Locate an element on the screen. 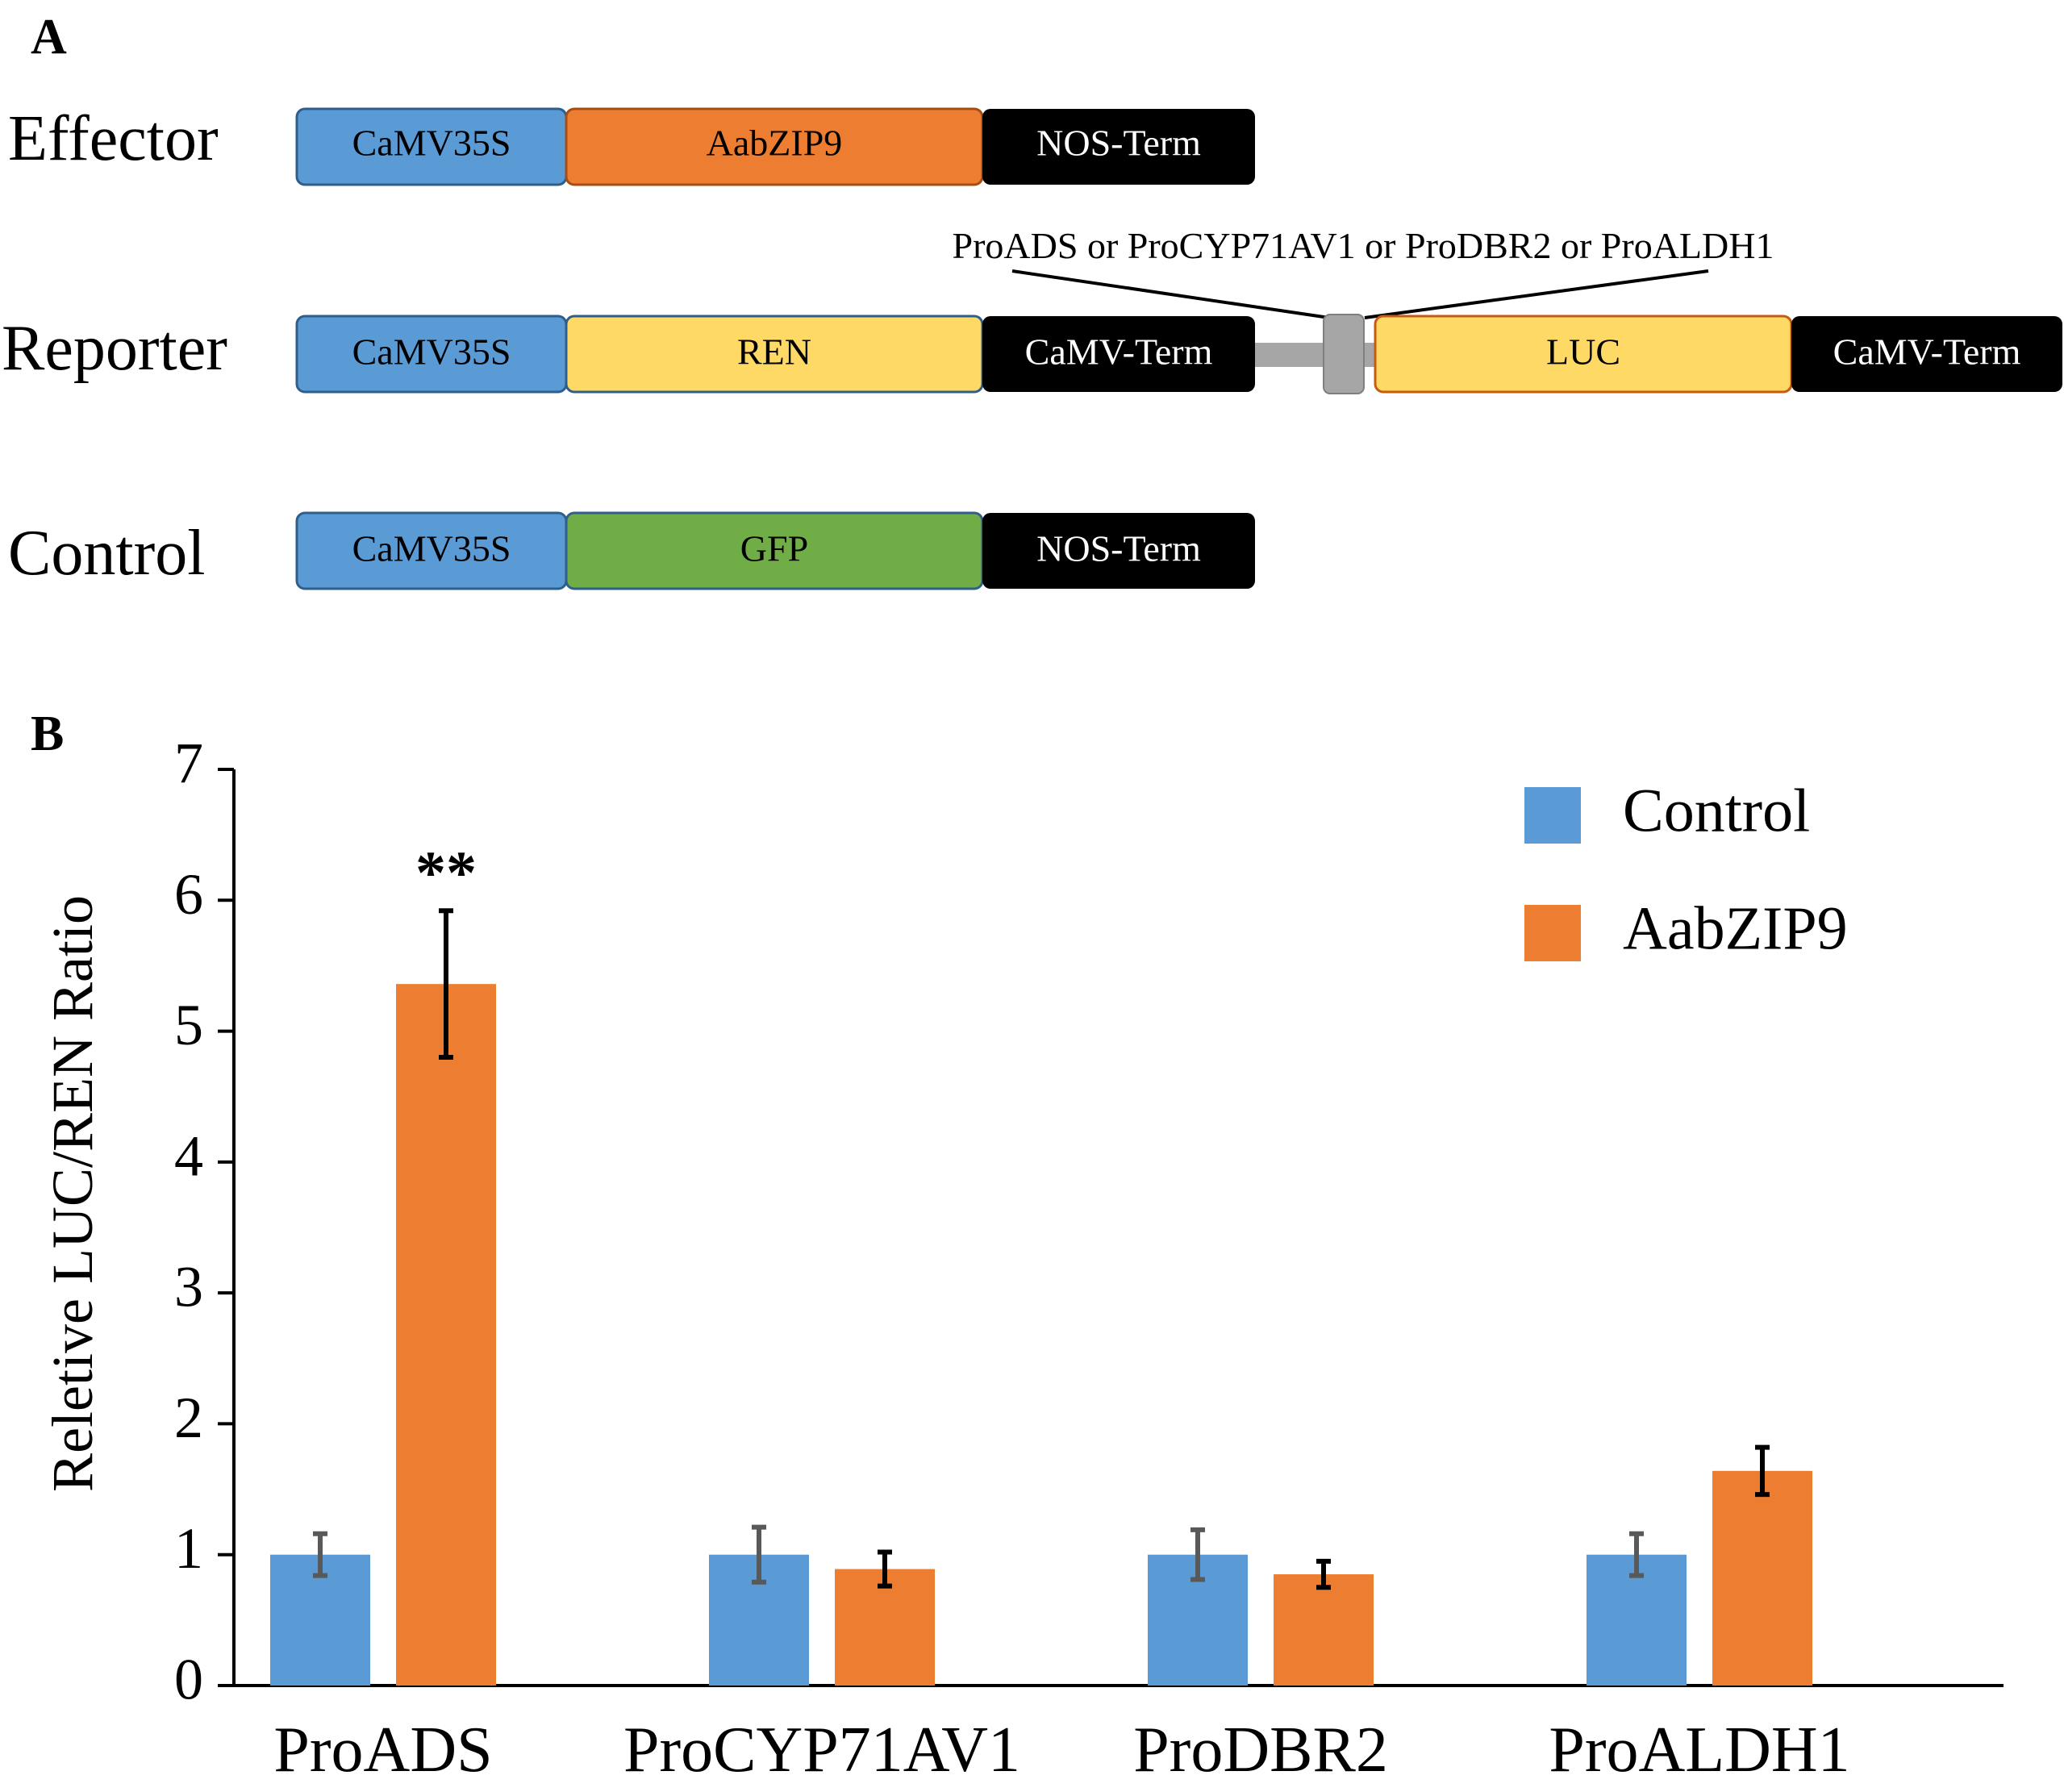 The width and height of the screenshot is (2064, 1792). y-tick-label: 5 is located at coordinates (189, 1025).